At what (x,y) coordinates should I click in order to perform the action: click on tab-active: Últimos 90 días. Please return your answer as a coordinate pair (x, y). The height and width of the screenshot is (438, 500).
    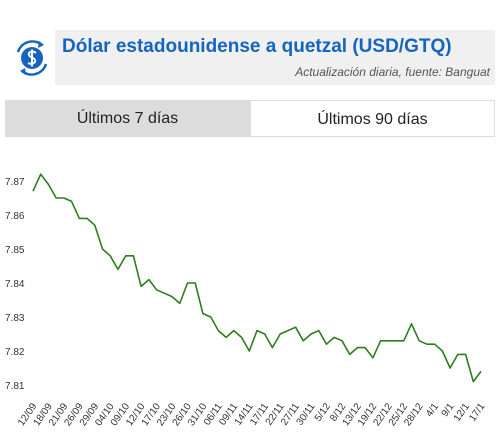
    Looking at the image, I should click on (372, 118).